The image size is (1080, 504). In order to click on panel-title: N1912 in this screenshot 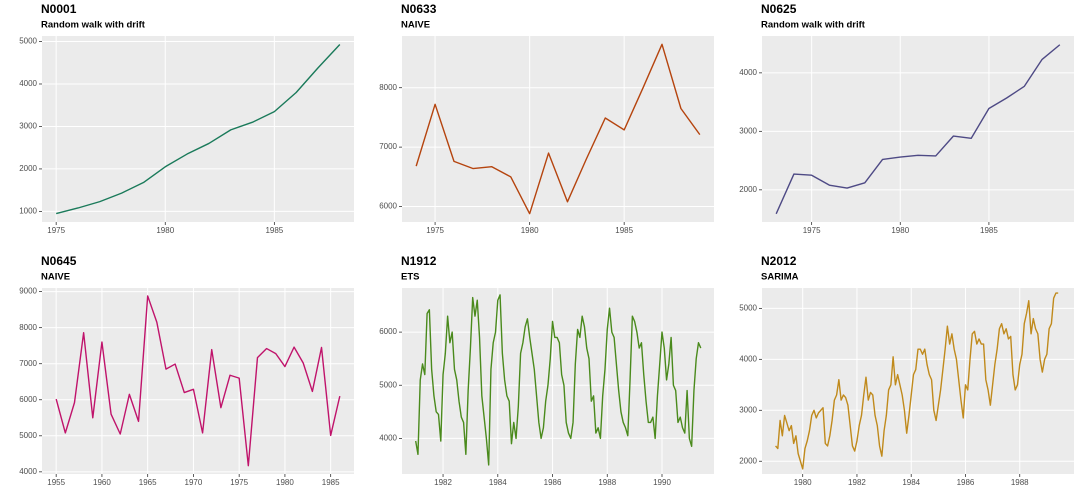, I will do `click(419, 261)`.